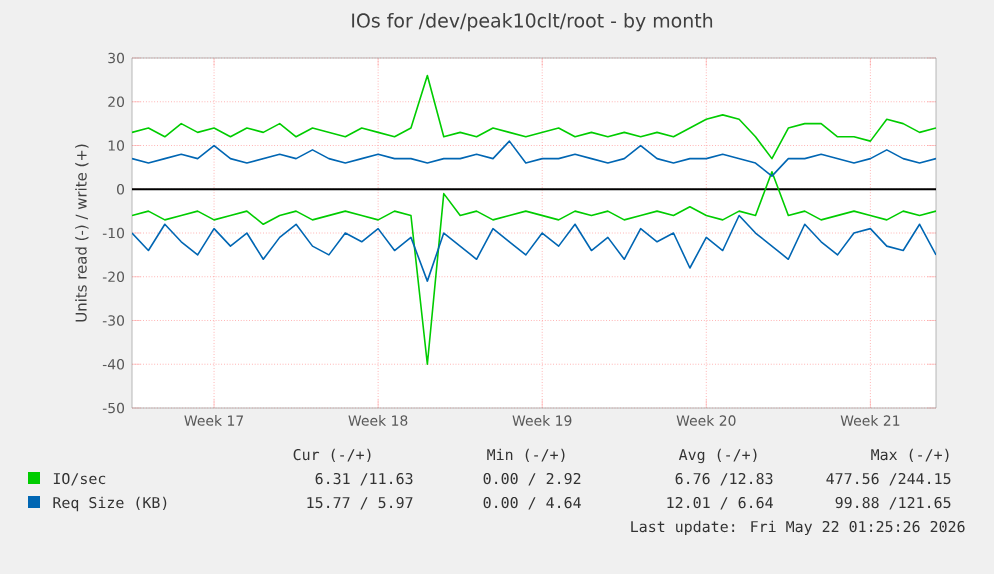 This screenshot has height=574, width=994. I want to click on chart-title: IOs for /dev/peak10clt/root - by month, so click(532, 22).